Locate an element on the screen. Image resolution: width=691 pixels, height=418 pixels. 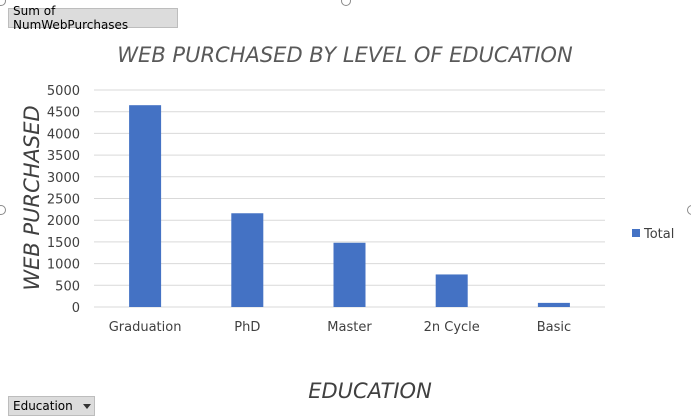
resize-handle-left is located at coordinates (3, 210).